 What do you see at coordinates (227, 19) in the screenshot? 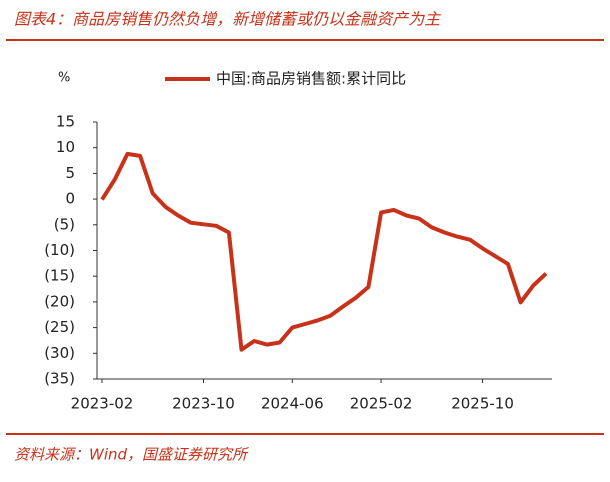
I see `chart-title: 图表4：商品房销售仍然负增，新增储蓄或仍以金融资产为主` at bounding box center [227, 19].